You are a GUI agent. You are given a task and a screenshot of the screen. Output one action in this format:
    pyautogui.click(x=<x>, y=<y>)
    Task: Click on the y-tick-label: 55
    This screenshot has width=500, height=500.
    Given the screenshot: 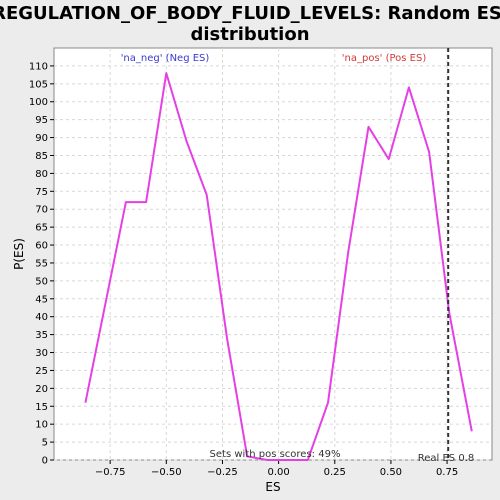 What is the action you would take?
    pyautogui.click(x=41, y=263)
    